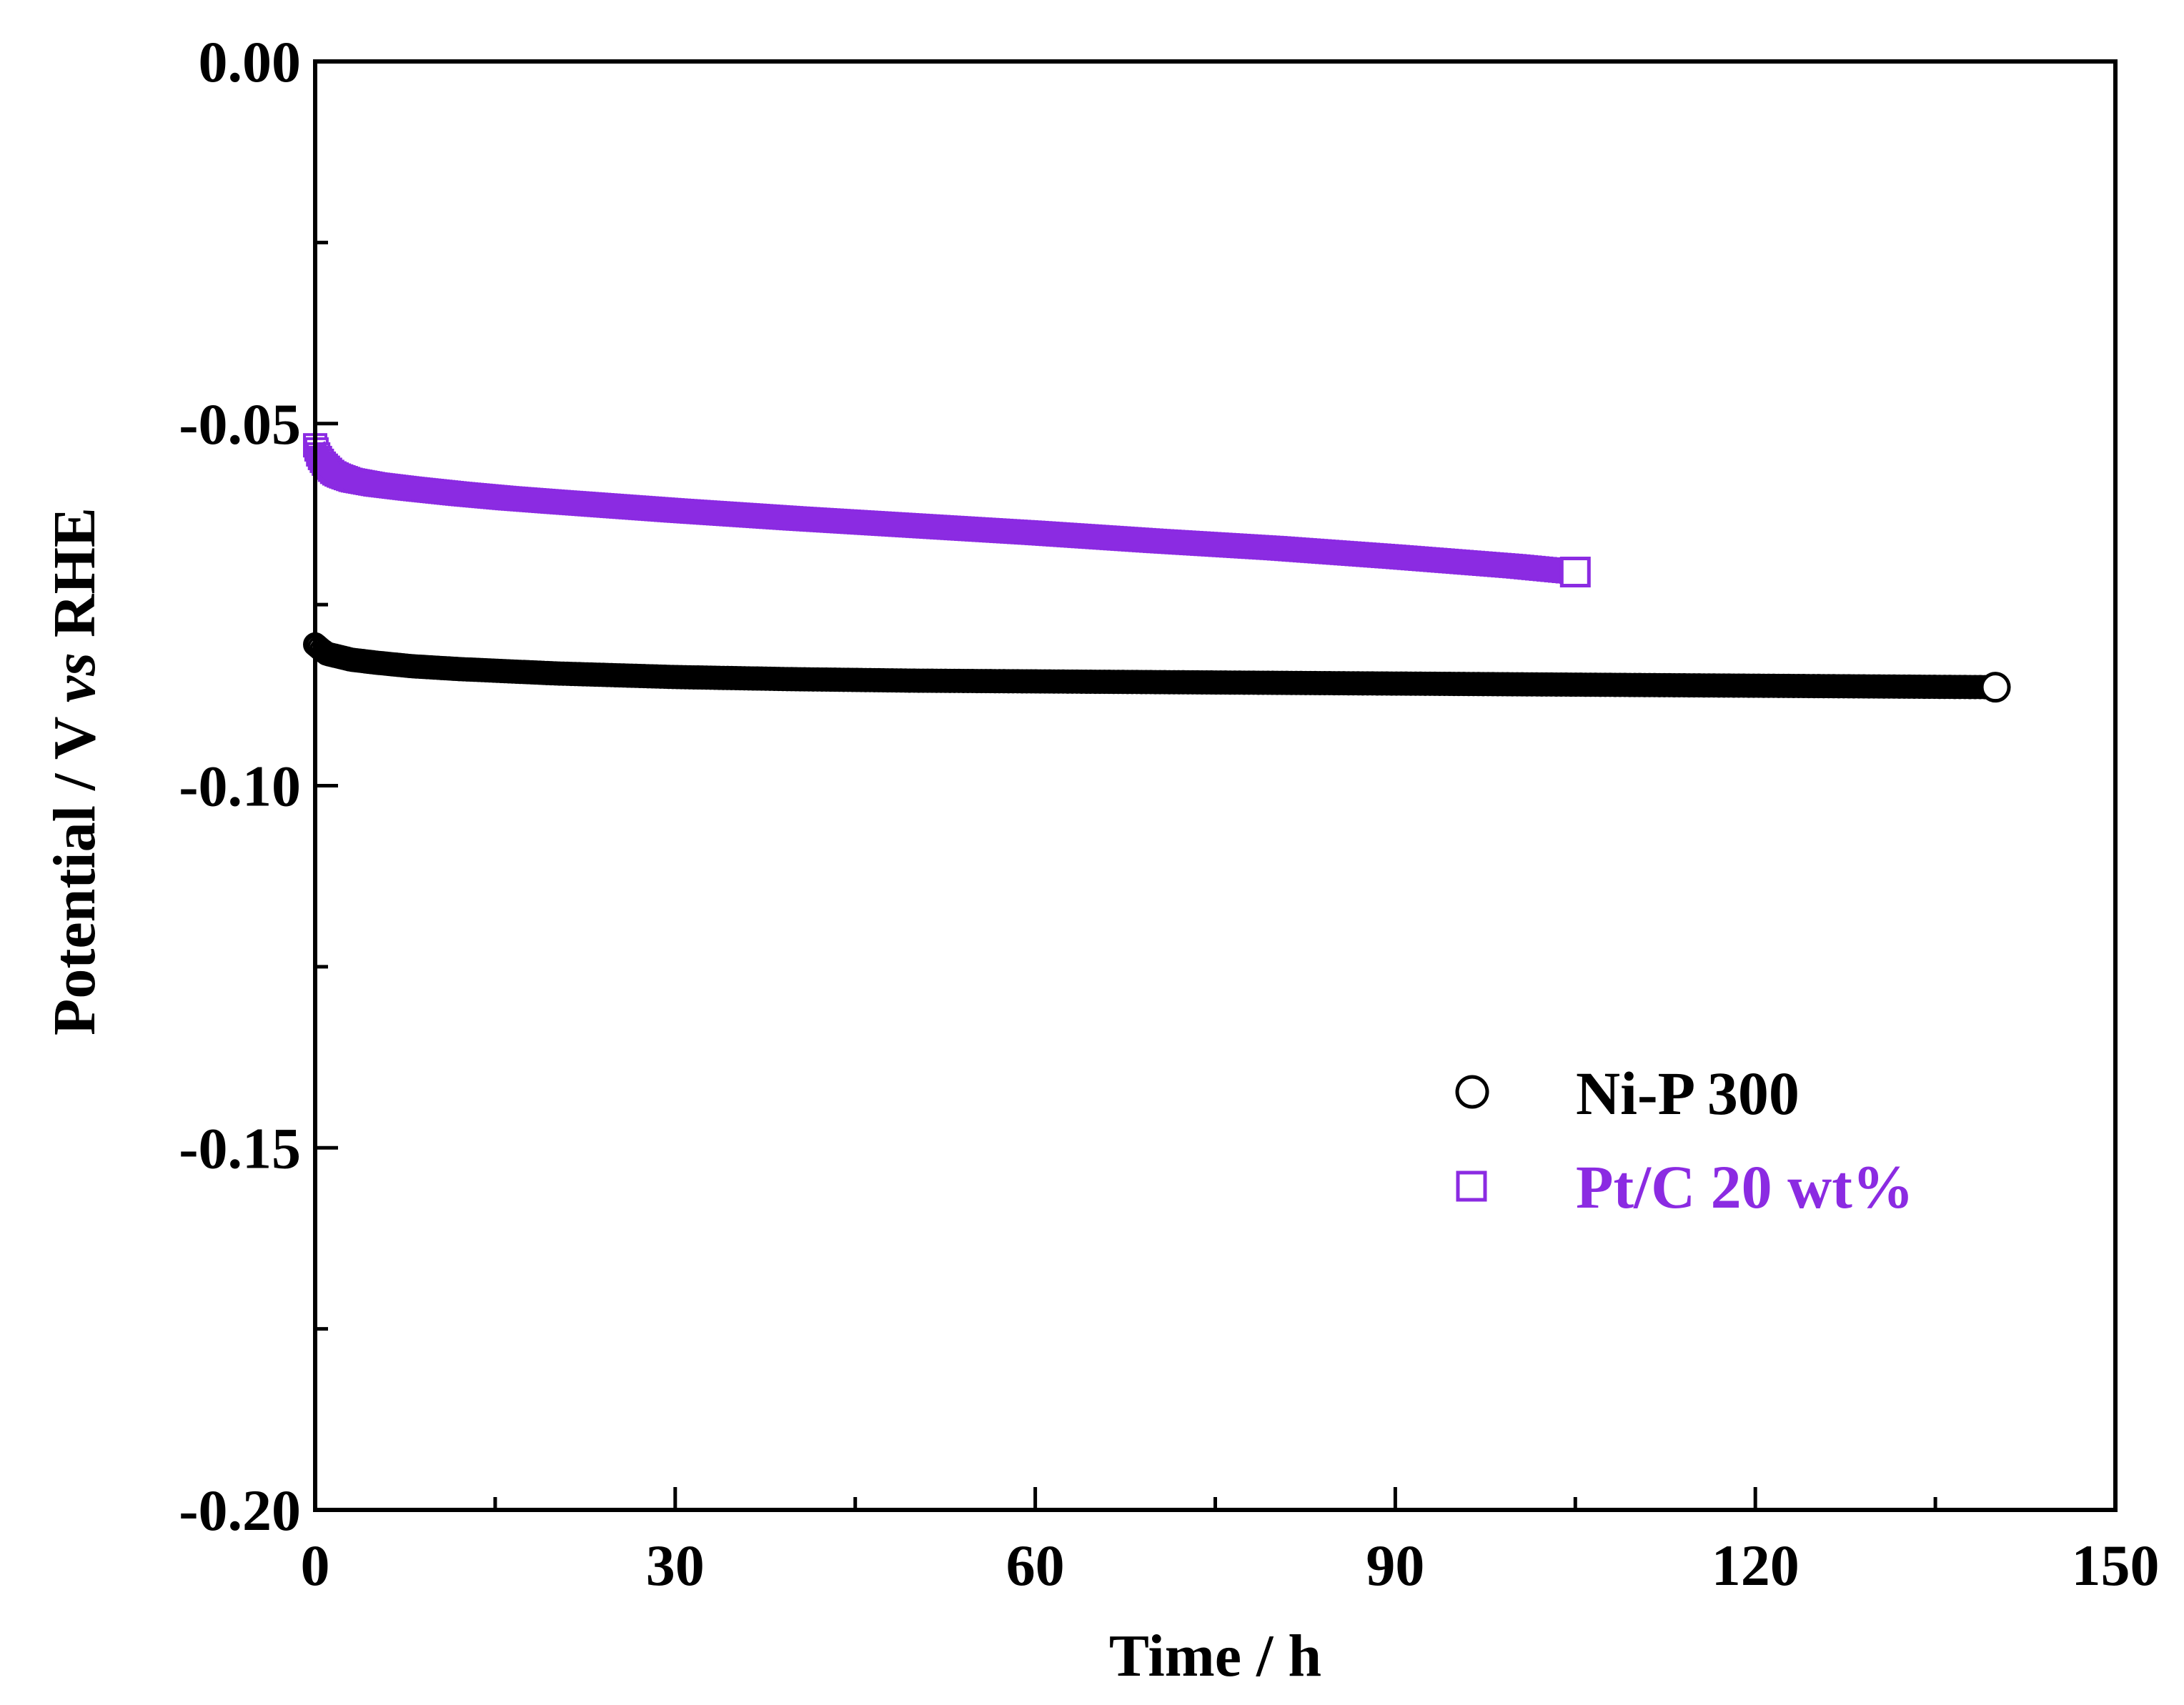 The image size is (2184, 1705). I want to click on legend-label-pt-c-20: Pt/C 20 wt%, so click(1745, 1187).